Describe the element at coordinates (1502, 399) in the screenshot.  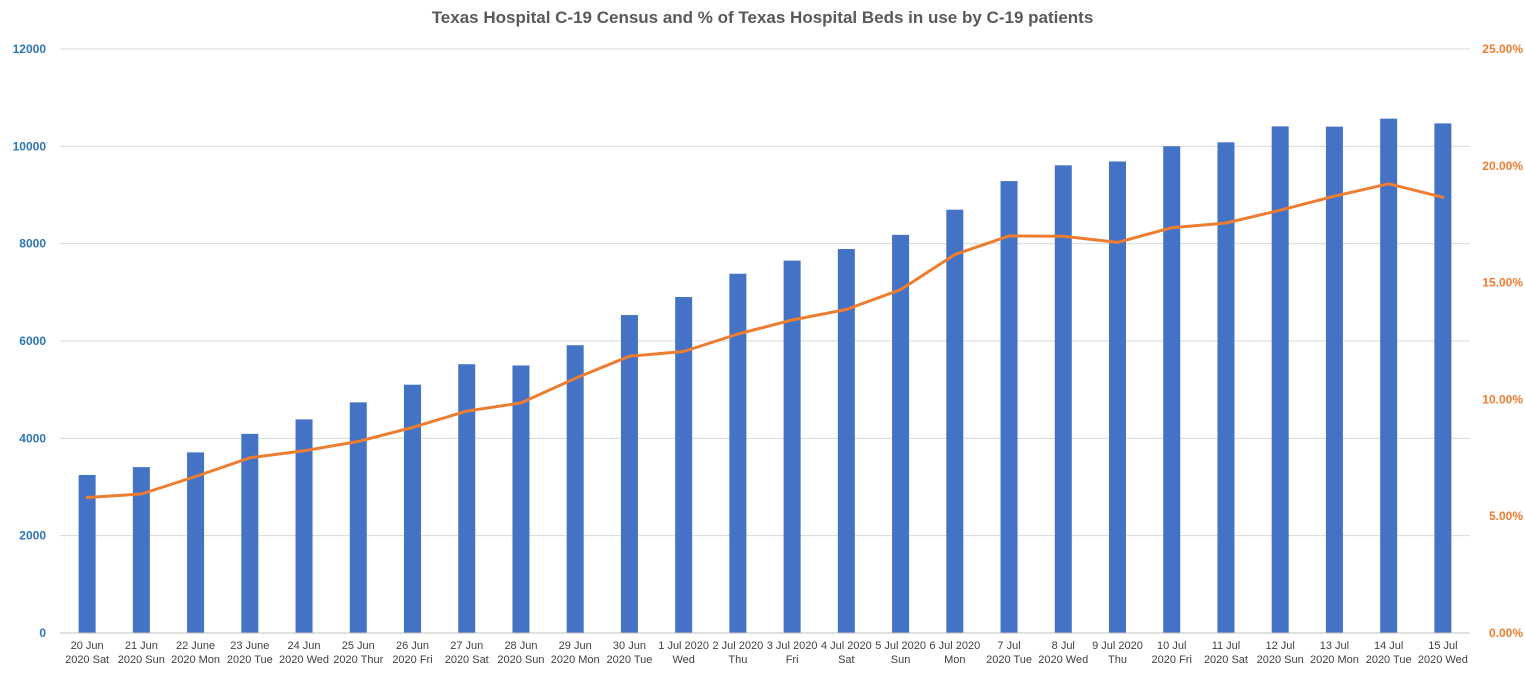
I see `y-right-tick-label: 10.00%` at that location.